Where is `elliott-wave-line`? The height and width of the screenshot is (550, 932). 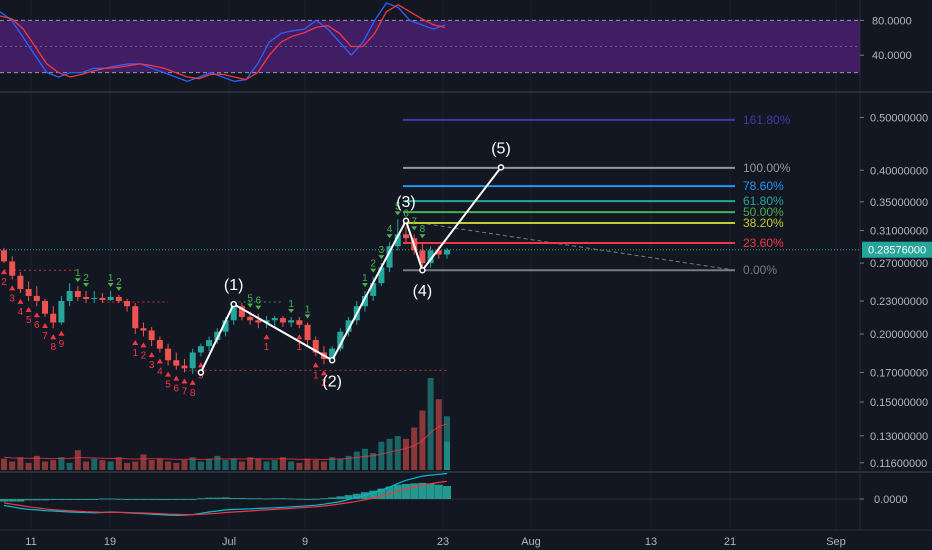
elliott-wave-line is located at coordinates (350, 269).